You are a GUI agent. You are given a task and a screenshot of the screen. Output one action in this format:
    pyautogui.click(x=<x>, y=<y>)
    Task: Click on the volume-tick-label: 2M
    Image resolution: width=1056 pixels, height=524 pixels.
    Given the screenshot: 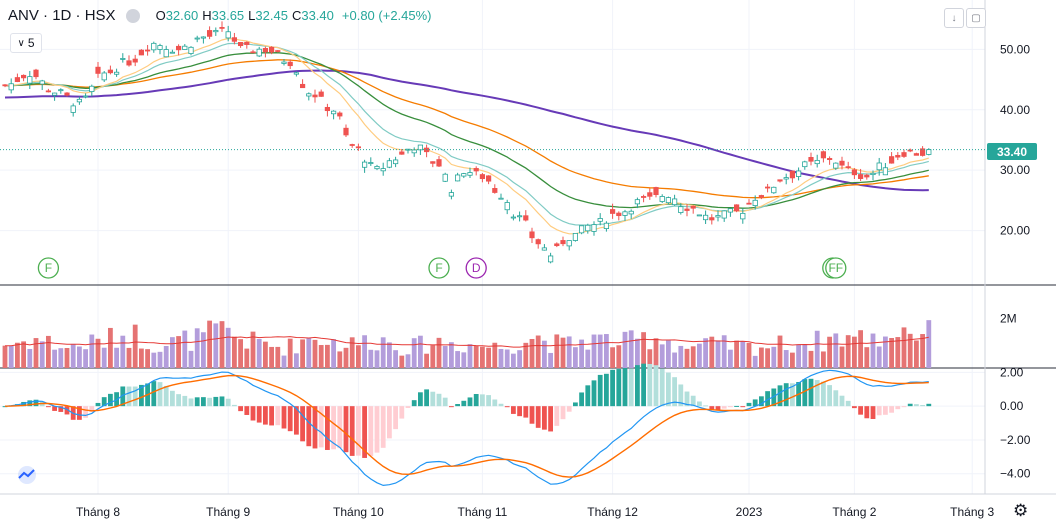 What is the action you would take?
    pyautogui.click(x=1008, y=318)
    